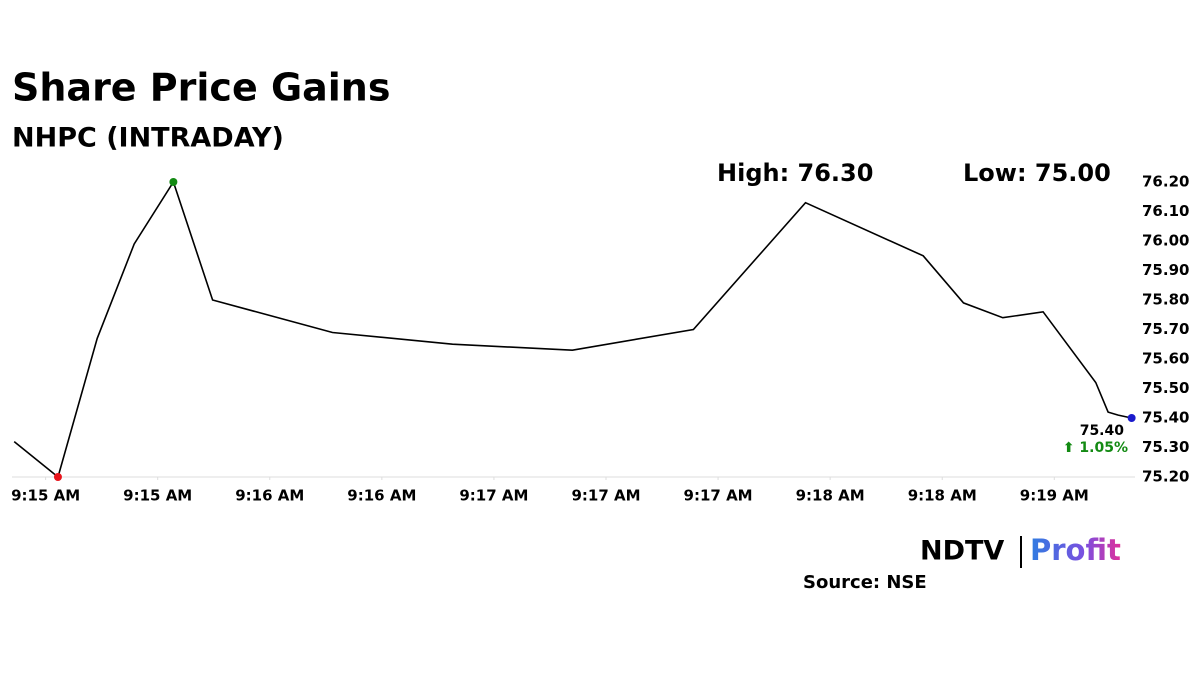 The image size is (1200, 675). I want to click on chart-subtitle: NHPC (INTRADAY), so click(148, 138).